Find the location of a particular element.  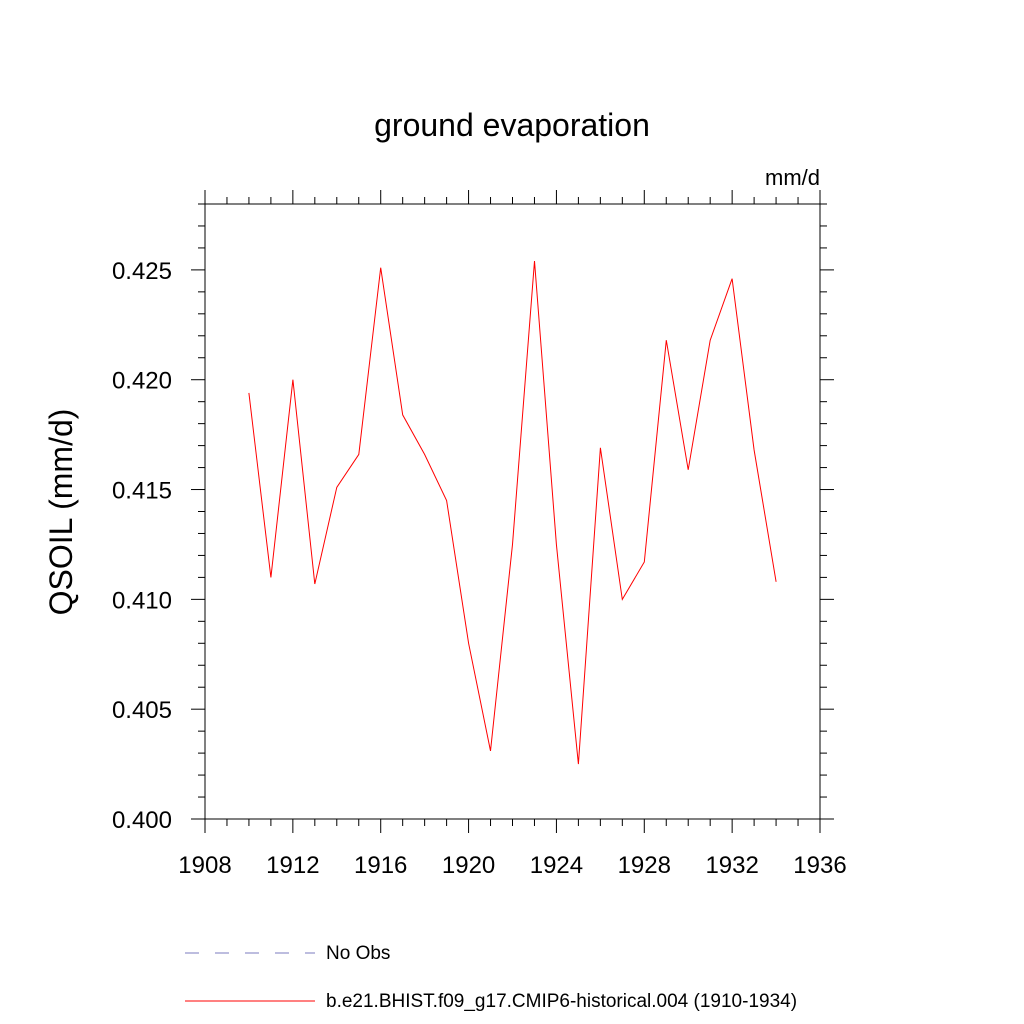

x-tick-label: 1928 is located at coordinates (644, 865).